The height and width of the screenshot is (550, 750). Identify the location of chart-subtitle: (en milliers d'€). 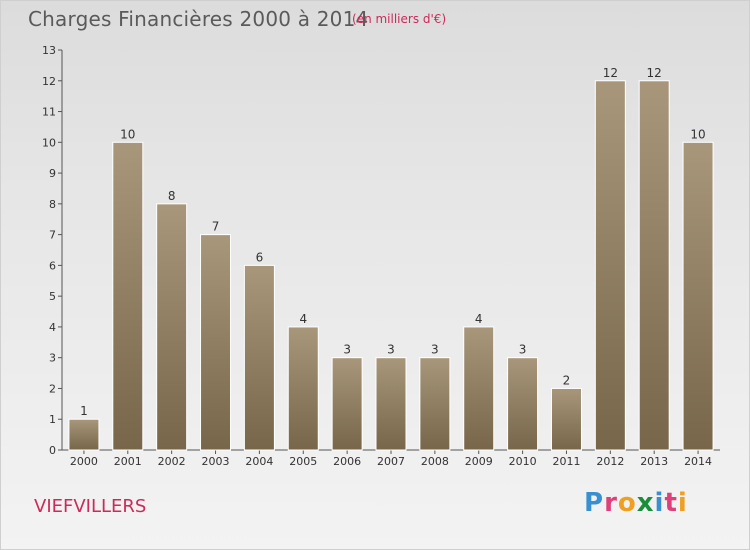
(399, 19).